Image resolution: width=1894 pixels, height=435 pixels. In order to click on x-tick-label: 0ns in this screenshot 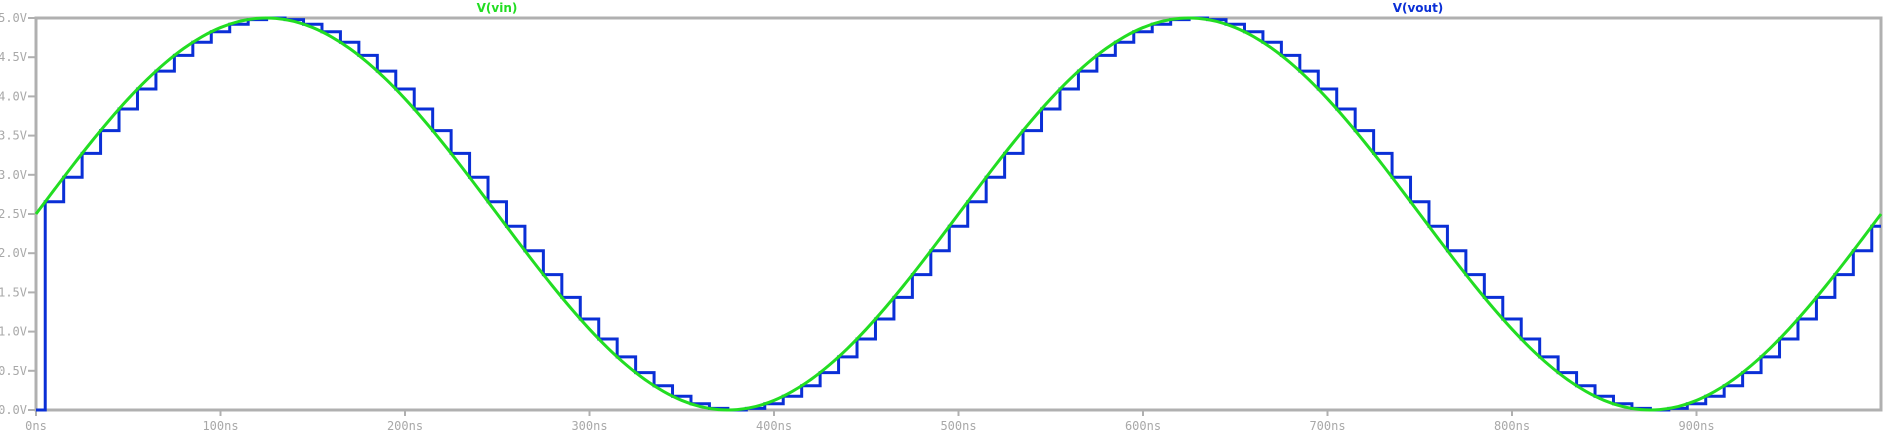, I will do `click(36, 426)`.